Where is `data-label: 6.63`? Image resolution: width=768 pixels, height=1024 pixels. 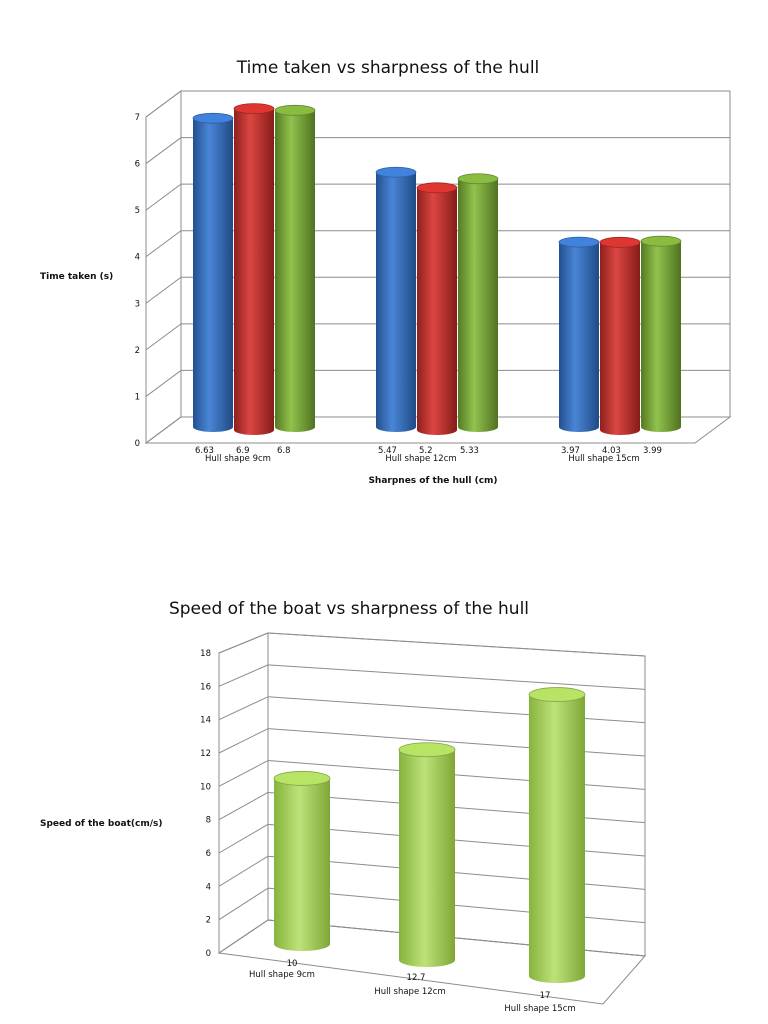 data-label: 6.63 is located at coordinates (204, 451).